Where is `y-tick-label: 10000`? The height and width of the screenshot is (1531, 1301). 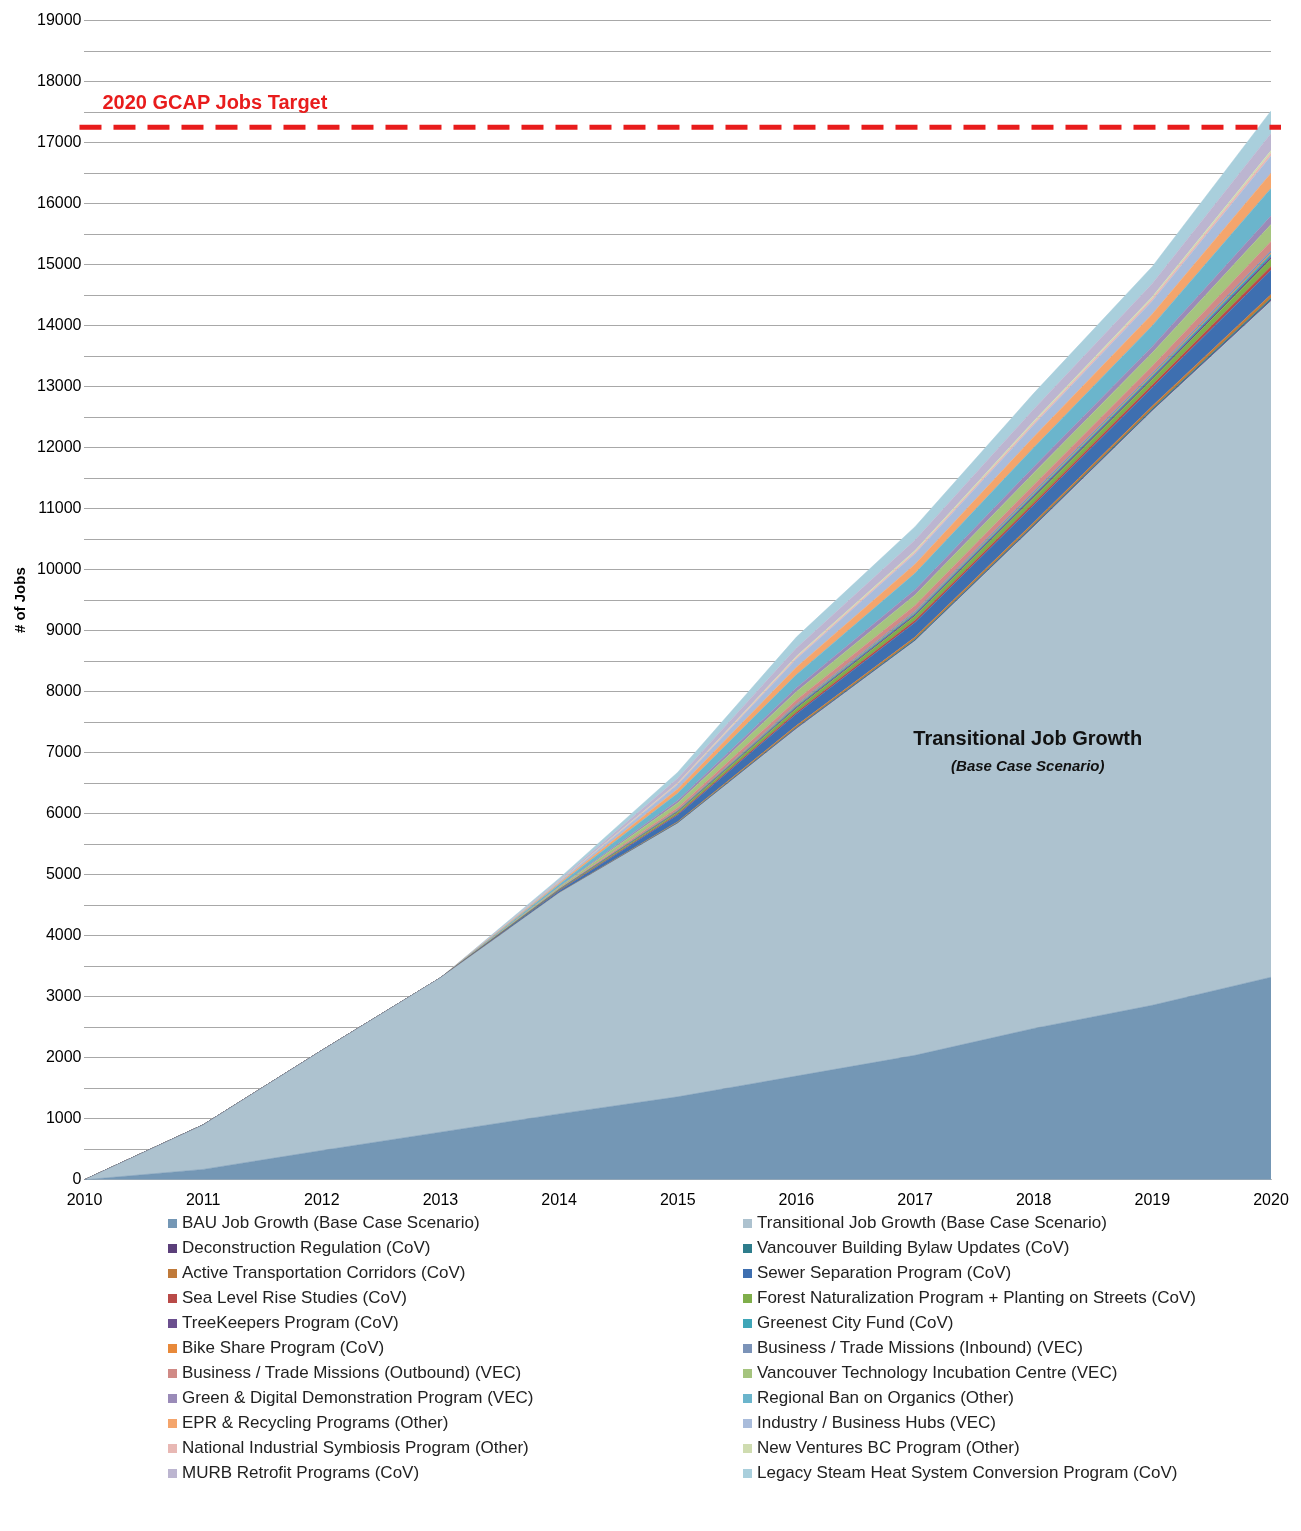 y-tick-label: 10000 is located at coordinates (59, 569).